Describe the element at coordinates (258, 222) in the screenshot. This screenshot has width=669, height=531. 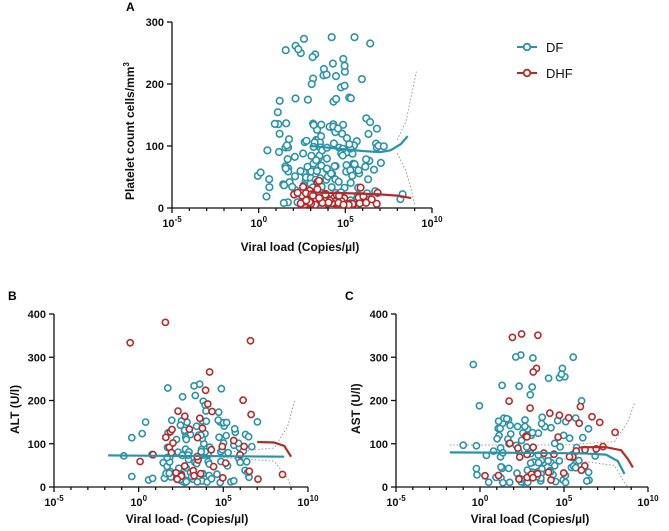
I see `x-tick-label: 10⁰` at that location.